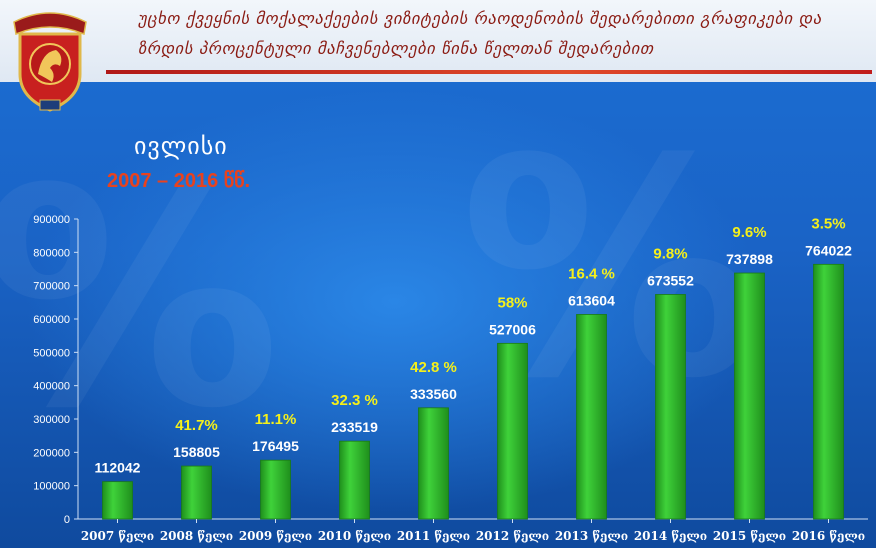 Image resolution: width=876 pixels, height=548 pixels. Describe the element at coordinates (591, 300) in the screenshot. I see `bar-value-label: 613604` at that location.